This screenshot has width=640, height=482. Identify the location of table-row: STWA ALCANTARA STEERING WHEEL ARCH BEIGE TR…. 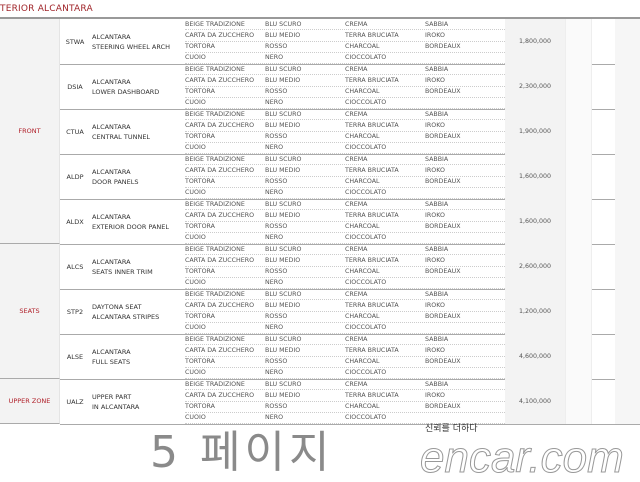
(350, 42).